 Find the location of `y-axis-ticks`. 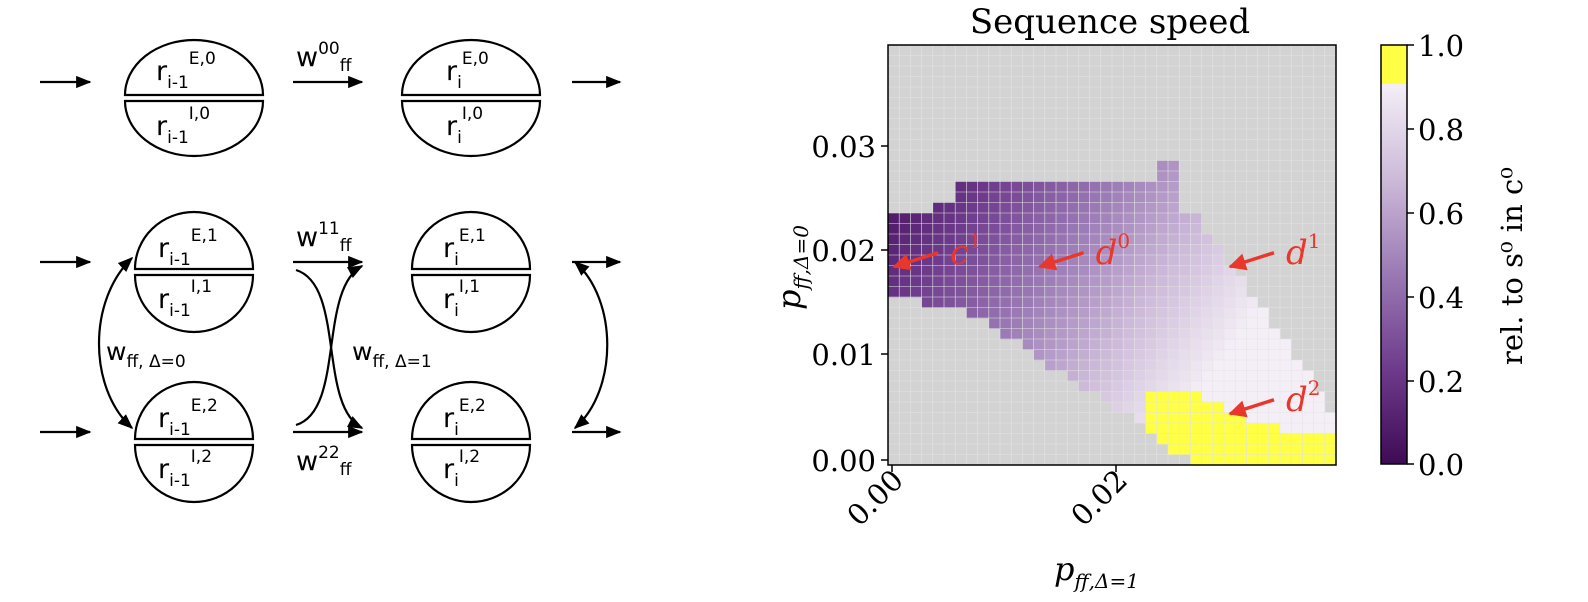

y-axis-ticks is located at coordinates (884, 303).